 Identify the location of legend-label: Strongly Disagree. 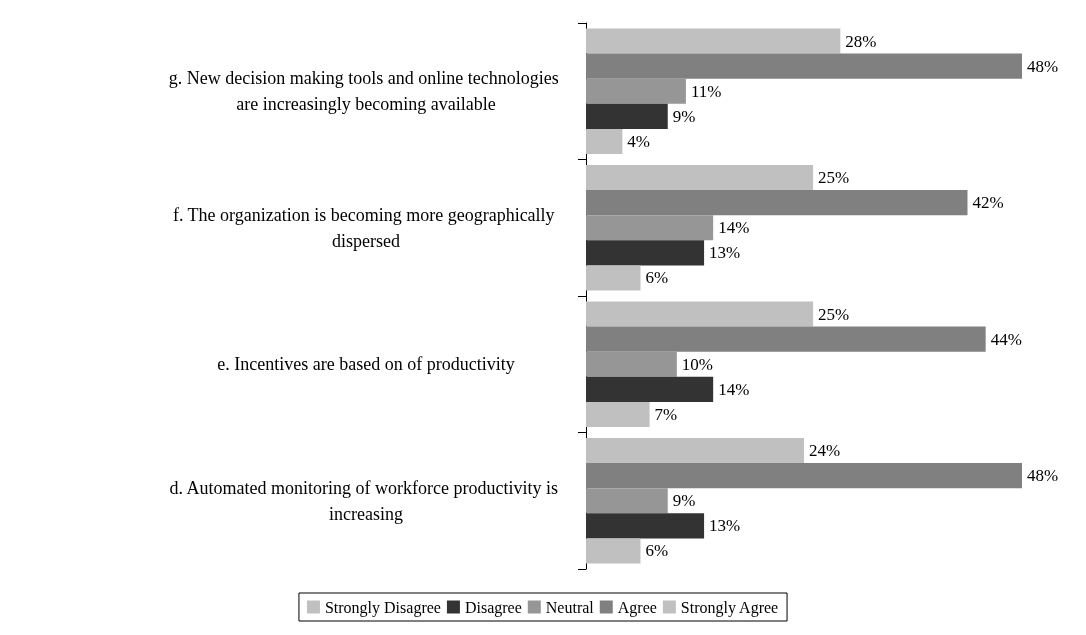
(382, 607).